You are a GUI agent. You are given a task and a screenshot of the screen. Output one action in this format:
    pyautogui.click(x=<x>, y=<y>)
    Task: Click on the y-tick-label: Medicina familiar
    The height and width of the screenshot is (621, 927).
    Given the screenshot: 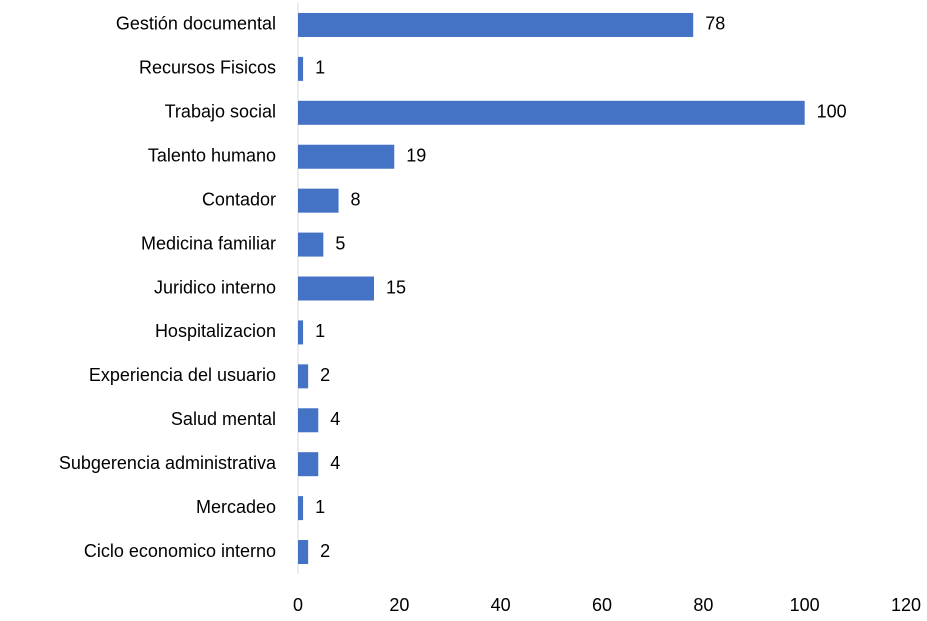 What is the action you would take?
    pyautogui.click(x=208, y=243)
    